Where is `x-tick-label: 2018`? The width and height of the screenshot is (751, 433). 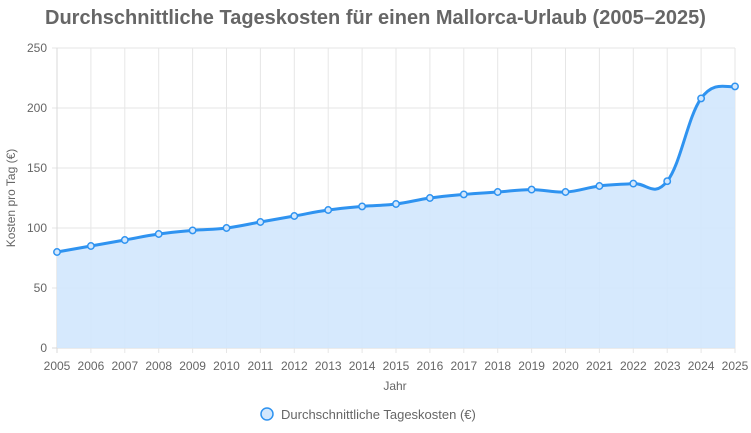 x-tick-label: 2018 is located at coordinates (497, 366).